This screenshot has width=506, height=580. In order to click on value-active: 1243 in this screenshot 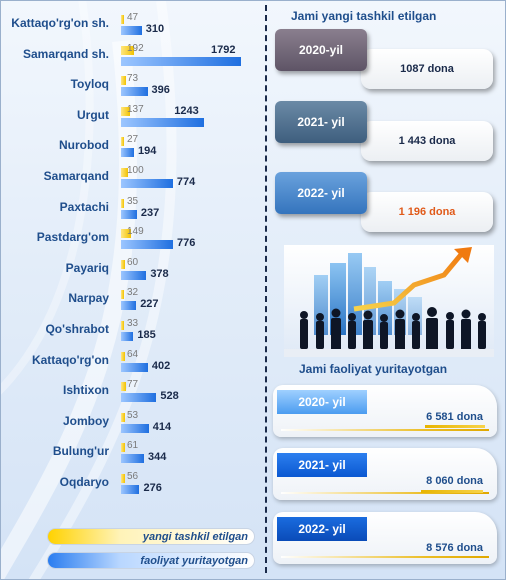, I will do `click(186, 110)`.